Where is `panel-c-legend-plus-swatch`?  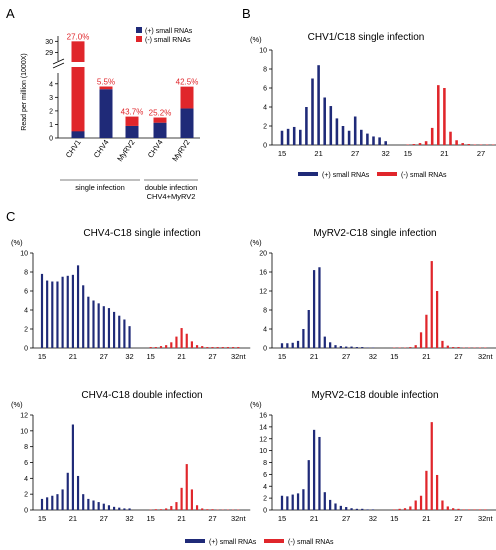
panel-c-legend-plus-swatch is located at coordinates (195, 541).